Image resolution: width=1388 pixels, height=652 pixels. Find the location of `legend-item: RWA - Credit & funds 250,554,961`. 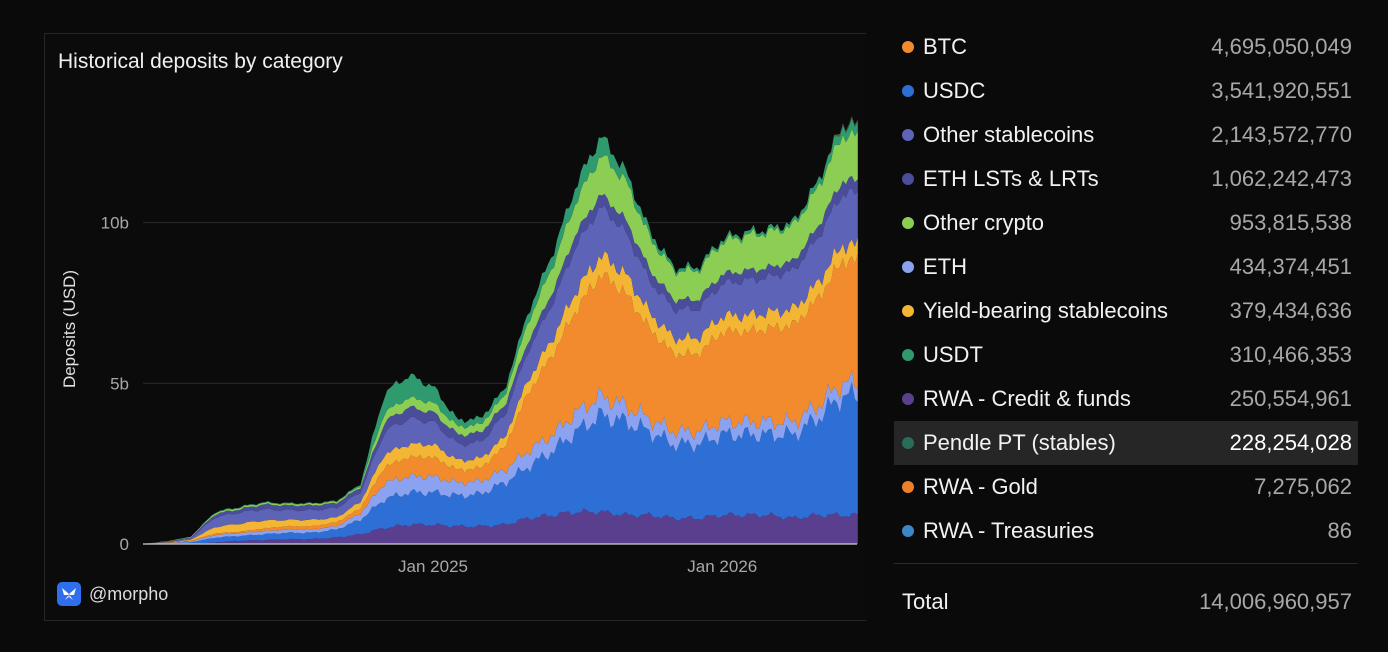

legend-item: RWA - Credit & funds 250,554,961 is located at coordinates (1126, 399).